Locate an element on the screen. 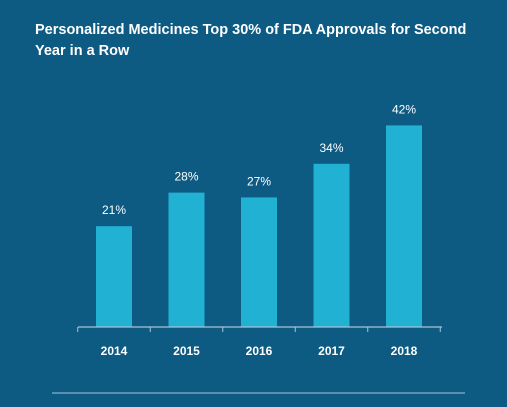 The width and height of the screenshot is (507, 407). data-label-2016: 27% is located at coordinates (259, 181).